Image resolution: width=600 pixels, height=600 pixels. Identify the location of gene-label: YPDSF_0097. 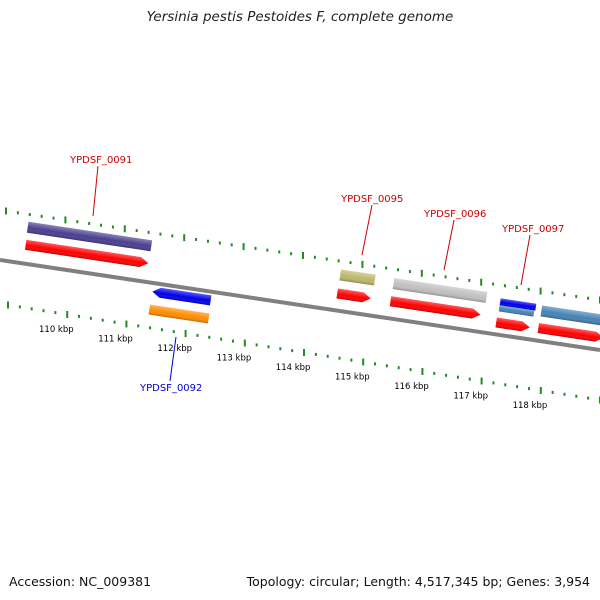
(532, 229).